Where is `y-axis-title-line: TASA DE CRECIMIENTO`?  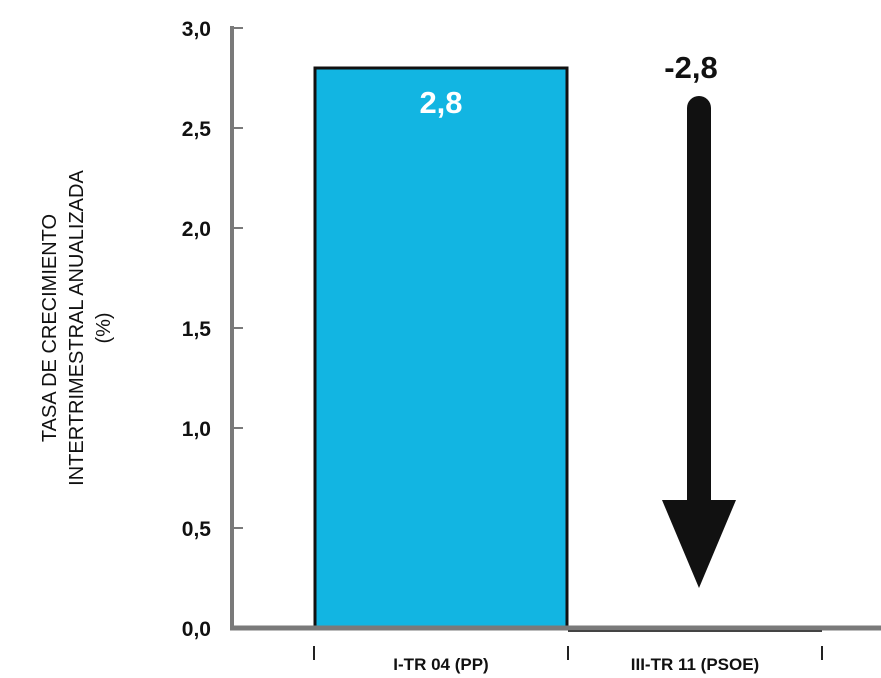
y-axis-title-line: TASA DE CRECIMIENTO is located at coordinates (50, 328).